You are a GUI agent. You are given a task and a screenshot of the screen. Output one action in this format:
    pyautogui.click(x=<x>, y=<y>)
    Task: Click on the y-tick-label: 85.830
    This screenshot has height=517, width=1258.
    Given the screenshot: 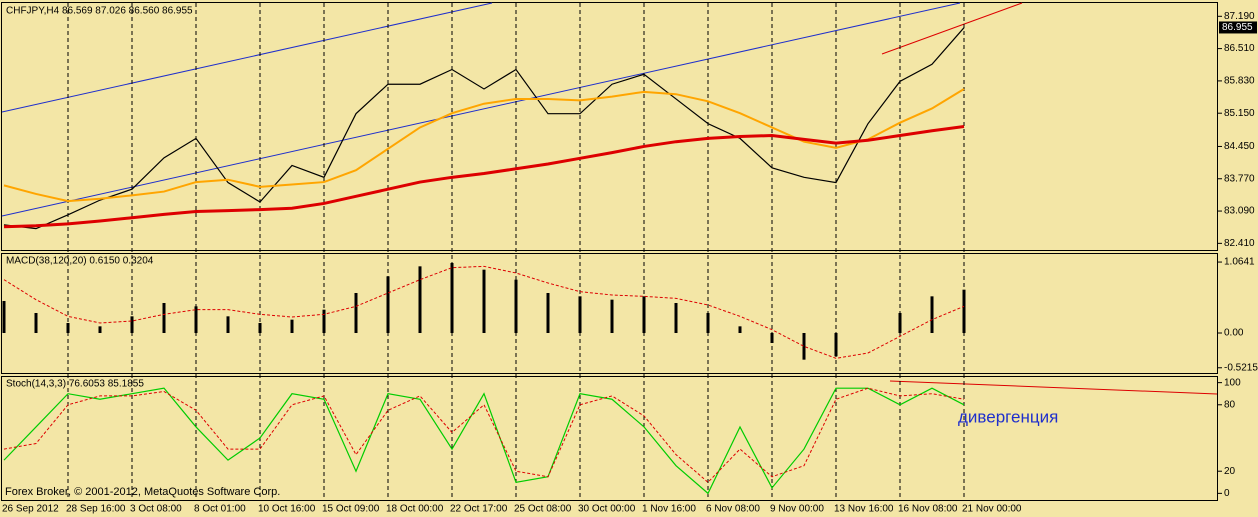 What is the action you would take?
    pyautogui.click(x=1239, y=81)
    